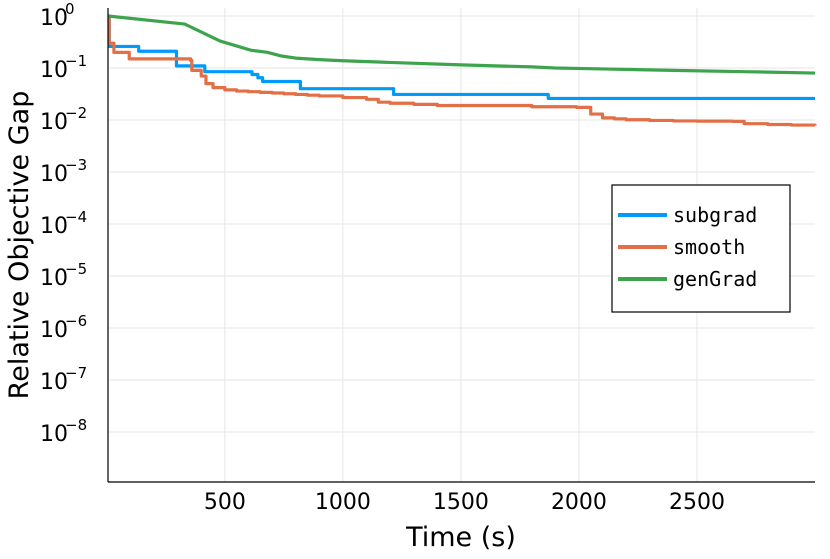 Image resolution: width=830 pixels, height=559 pixels. I want to click on y-tick-label: 10⁻⁶, so click(63, 327).